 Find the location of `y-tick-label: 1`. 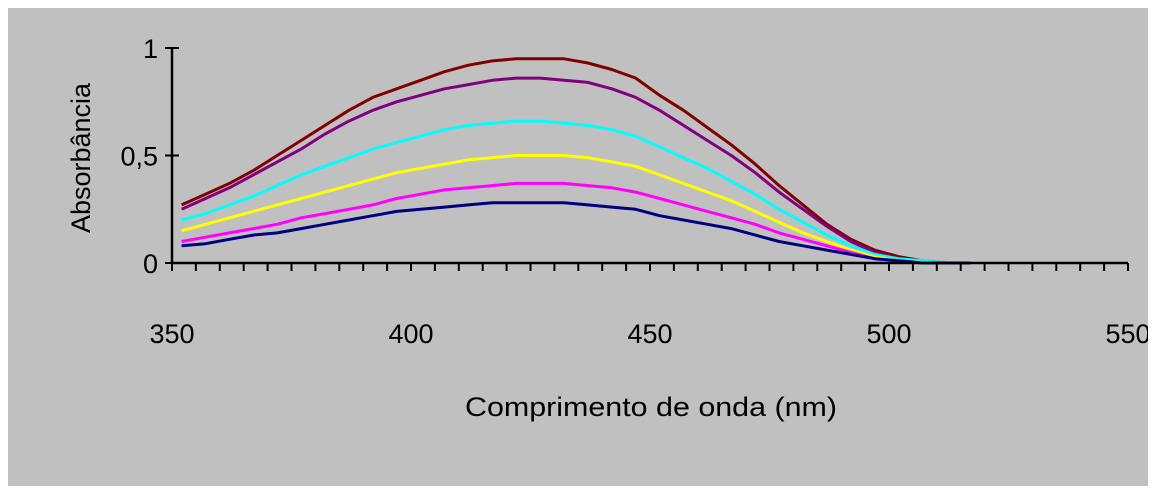

y-tick-label: 1 is located at coordinates (150, 49).